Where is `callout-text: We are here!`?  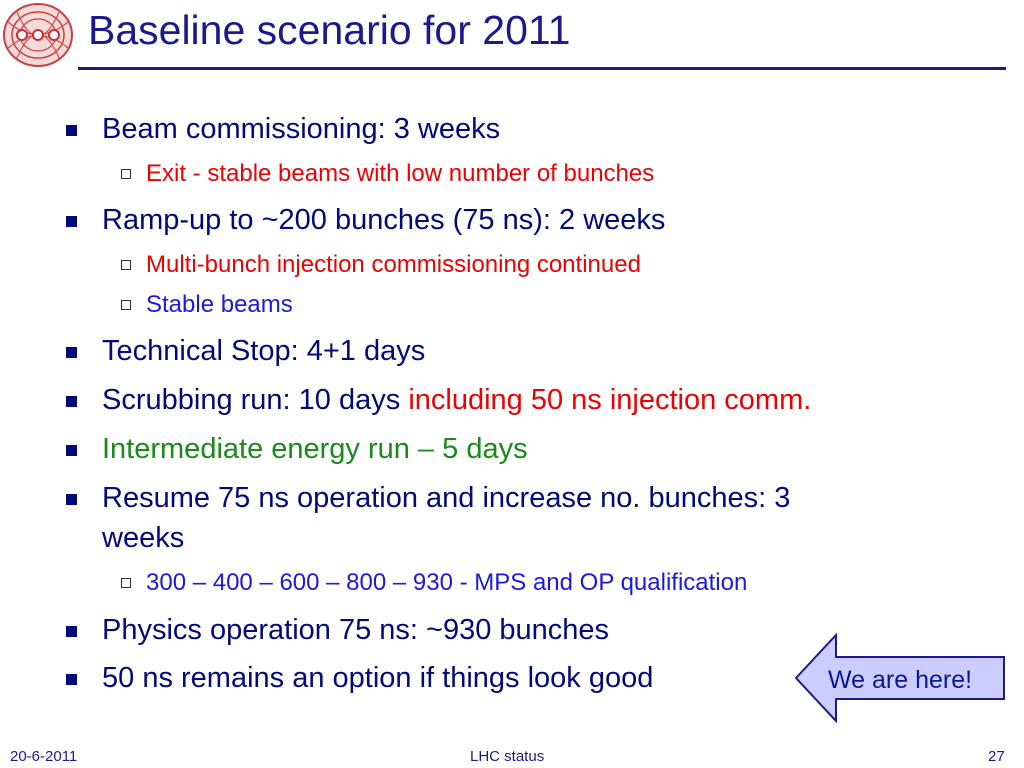 callout-text: We are here! is located at coordinates (900, 680).